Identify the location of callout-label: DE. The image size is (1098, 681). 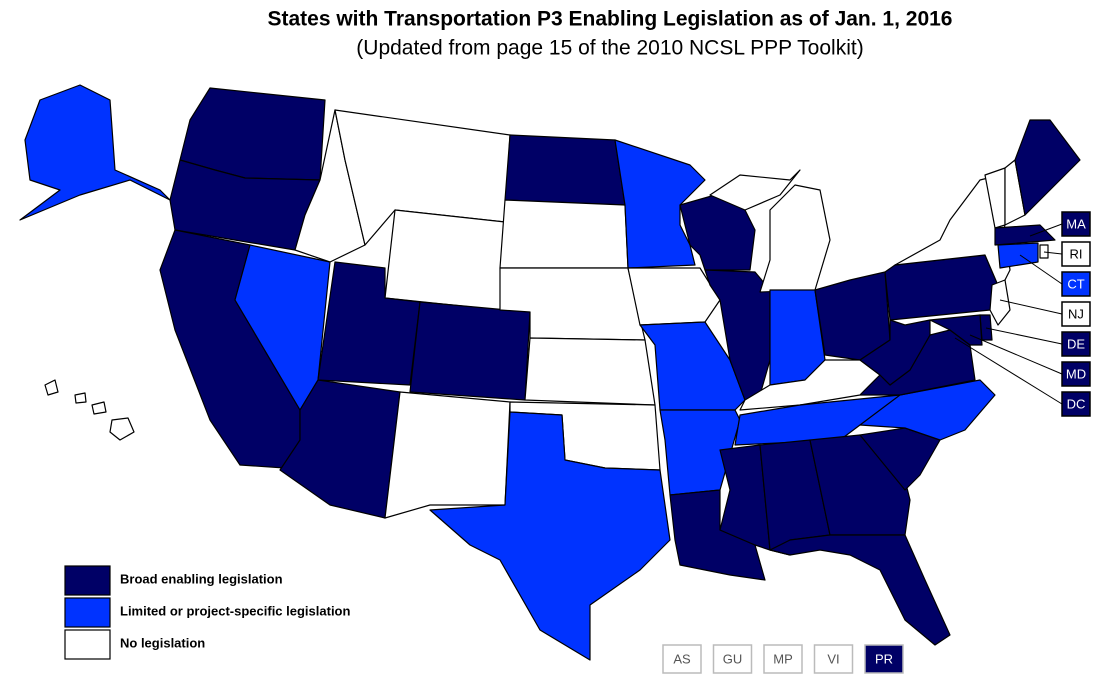
(1076, 343).